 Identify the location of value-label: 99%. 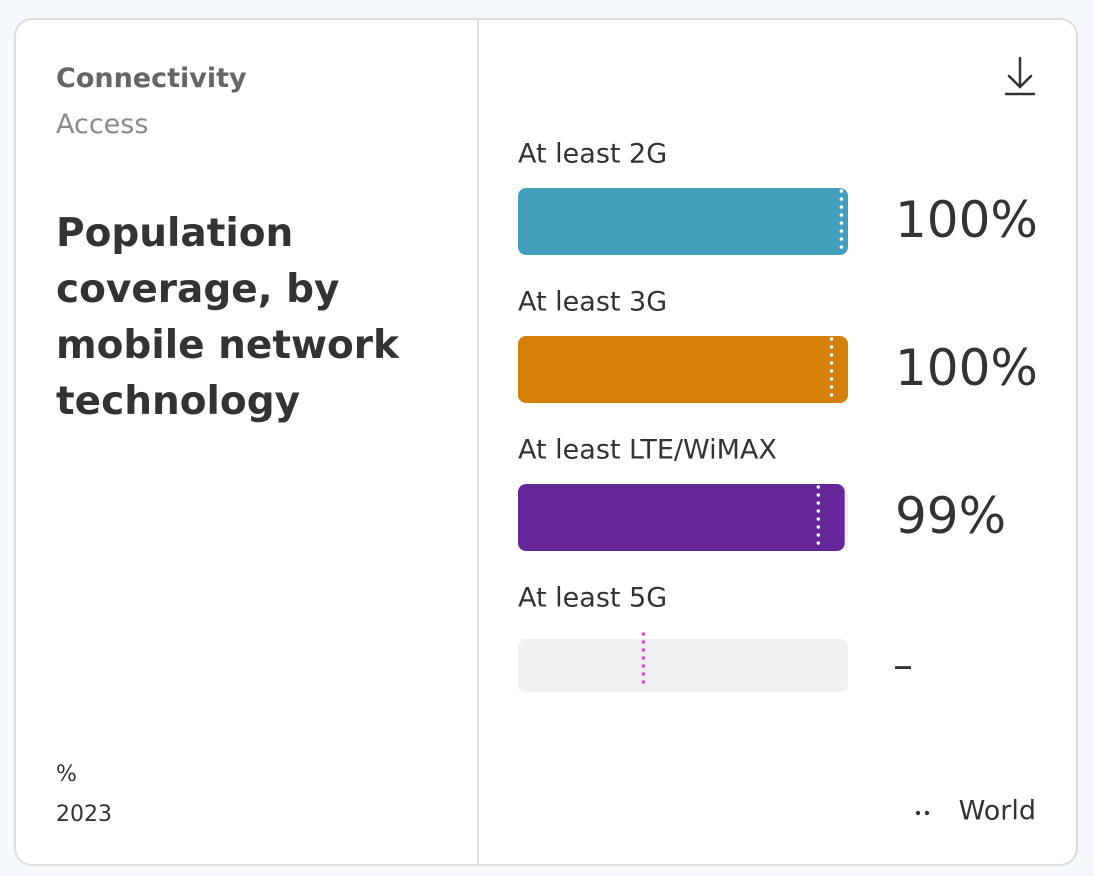
(950, 516).